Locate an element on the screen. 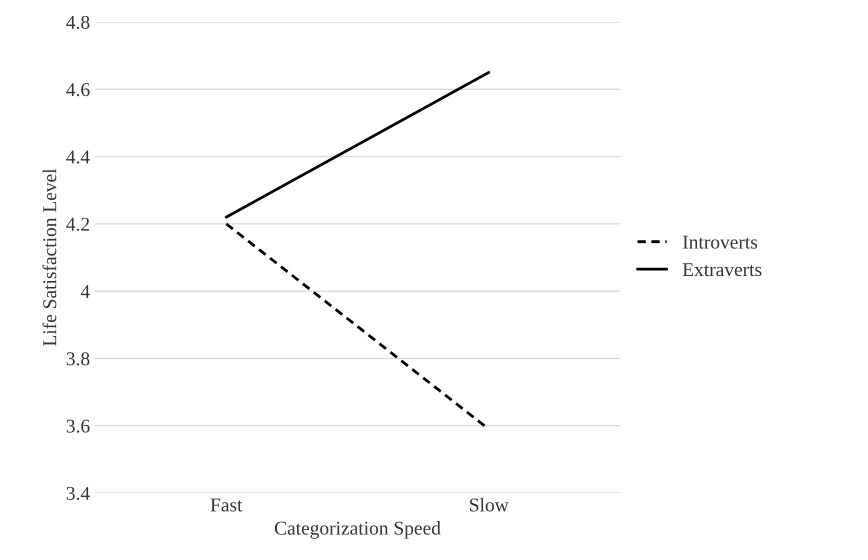  legend-label: Extraverts is located at coordinates (722, 269).